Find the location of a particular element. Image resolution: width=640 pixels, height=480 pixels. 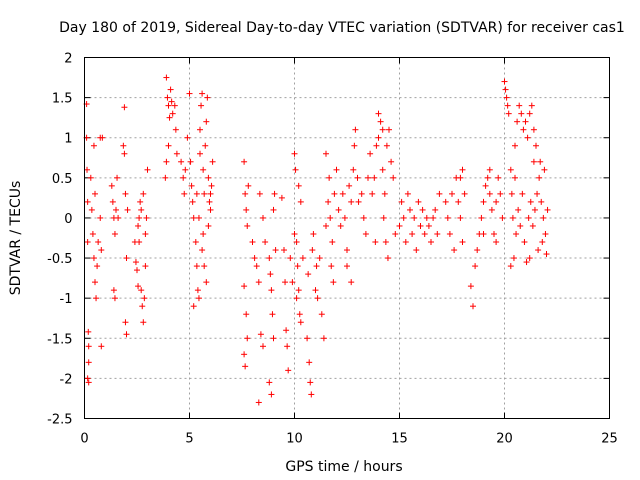

x-tick-label: 5 is located at coordinates (189, 439).